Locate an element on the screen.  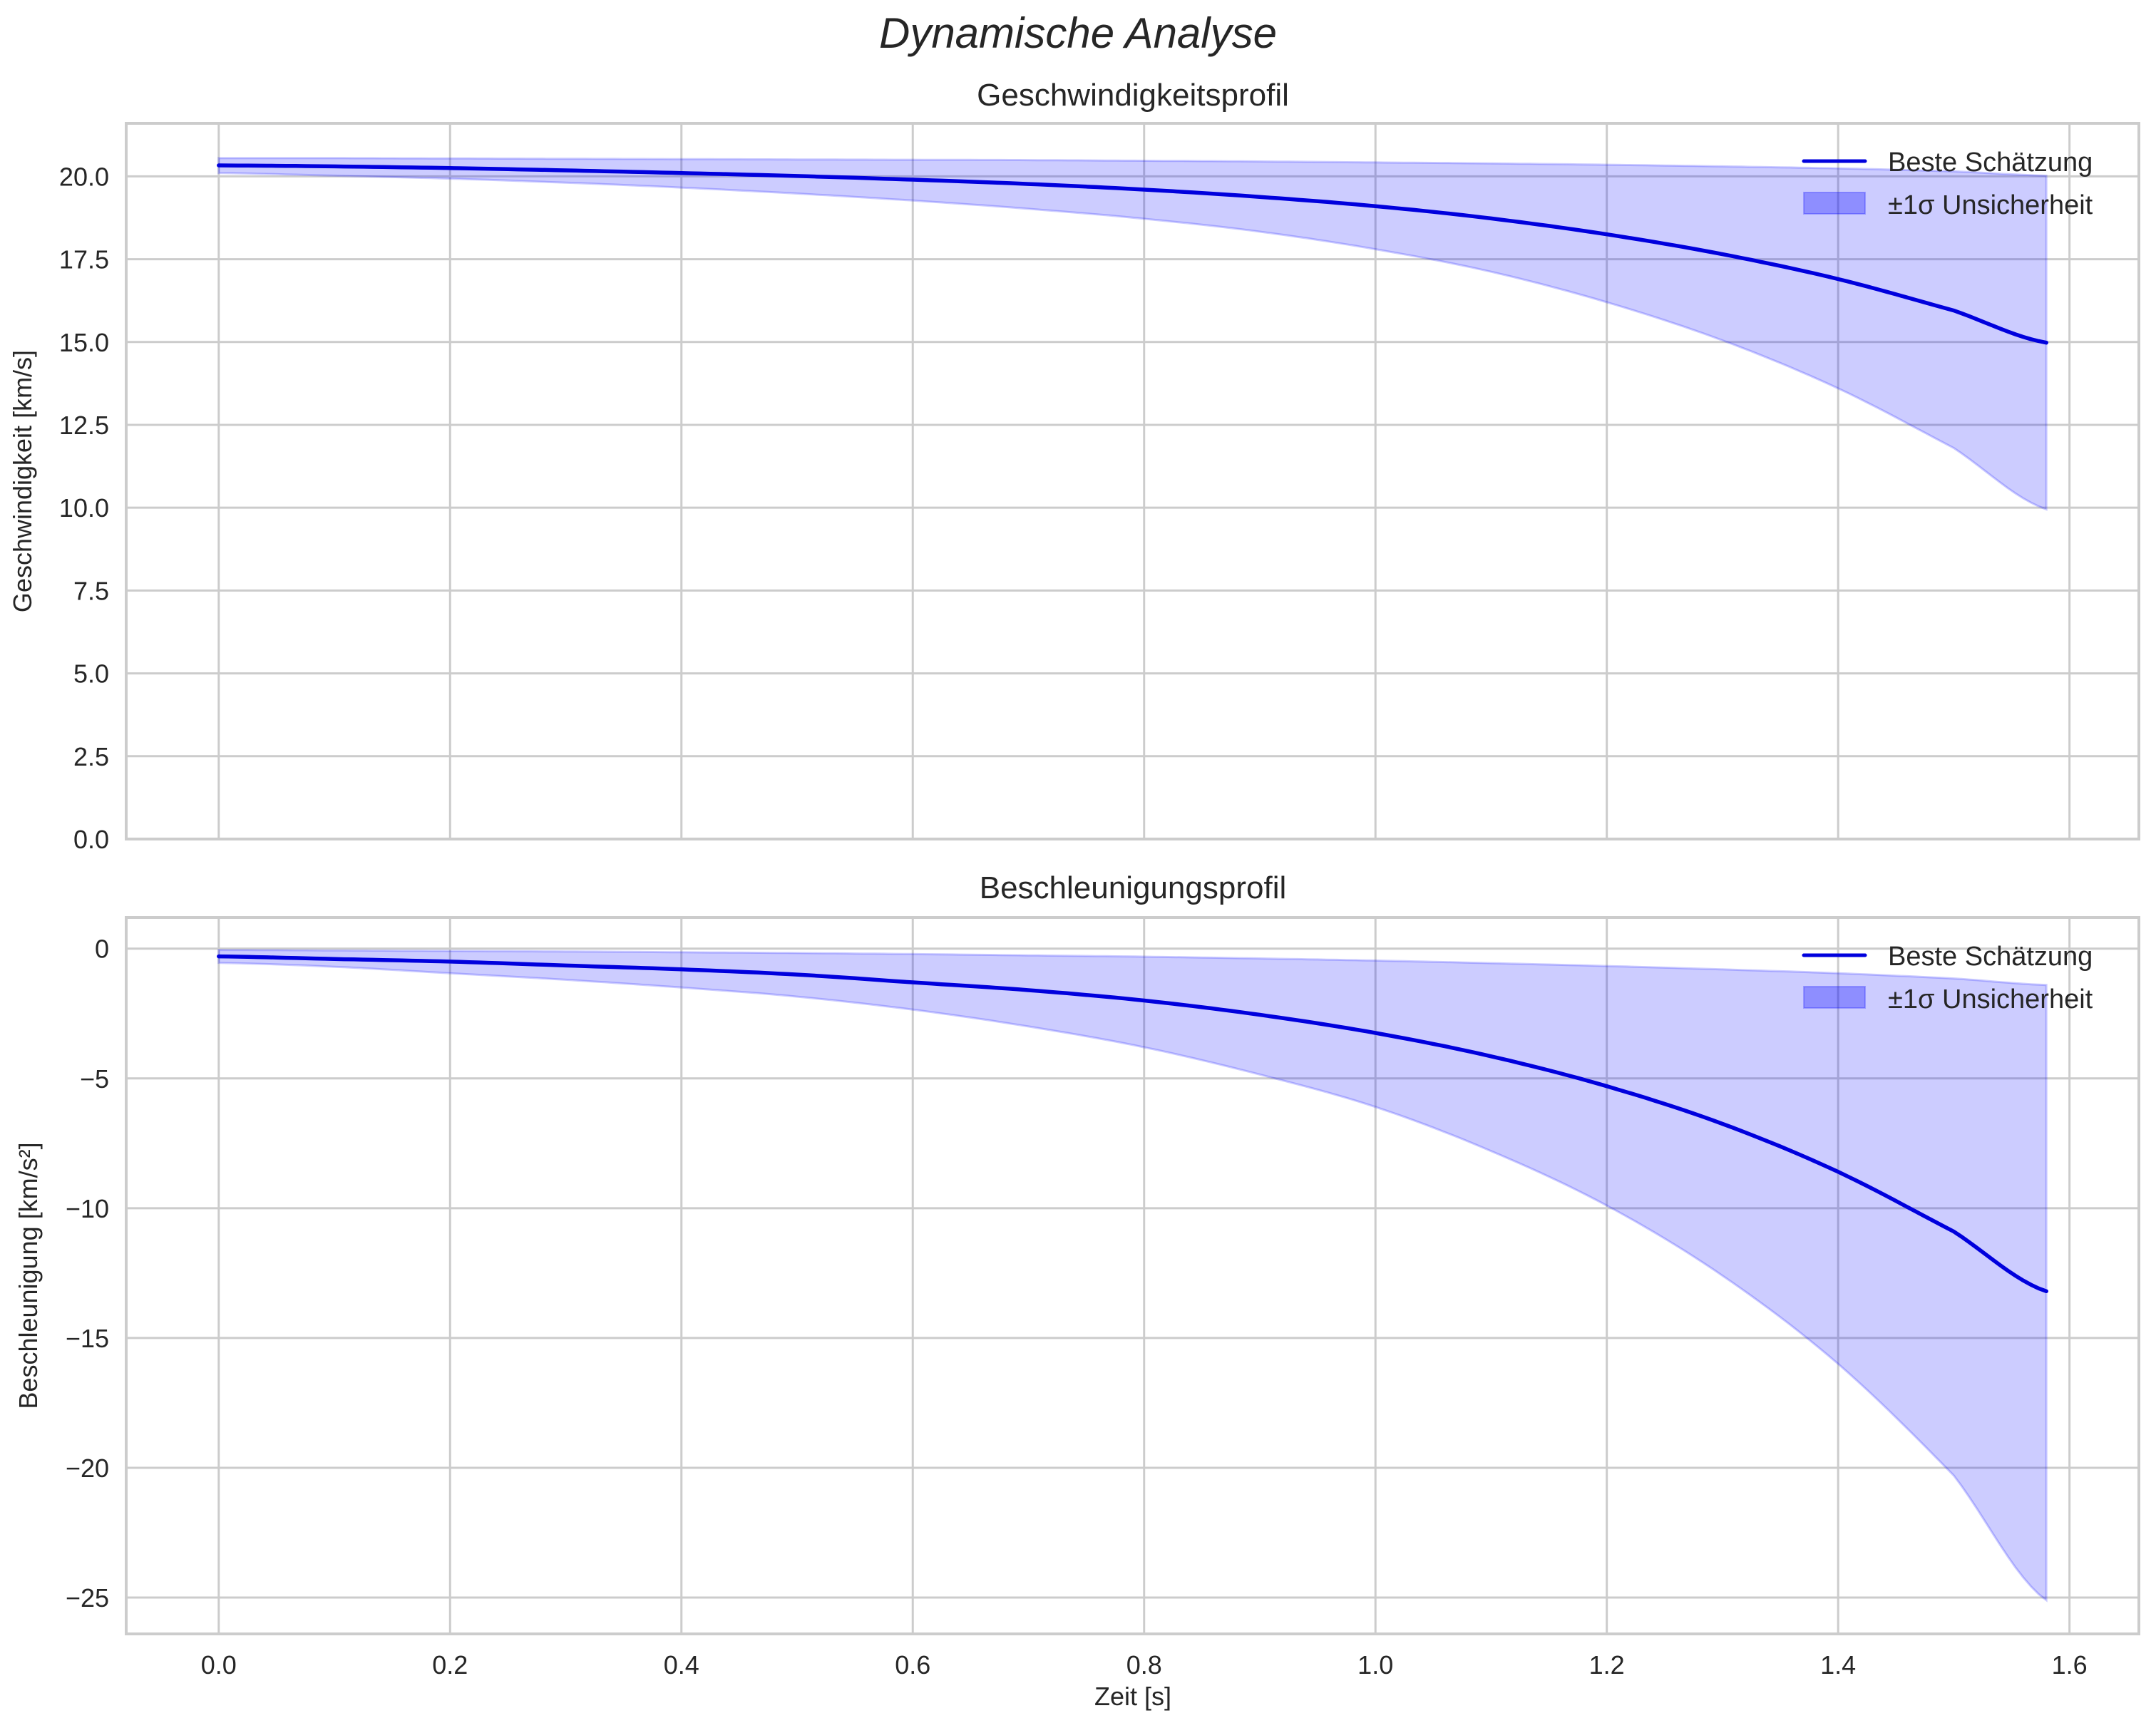
x-tick-label: 1.2 is located at coordinates (1607, 1665).